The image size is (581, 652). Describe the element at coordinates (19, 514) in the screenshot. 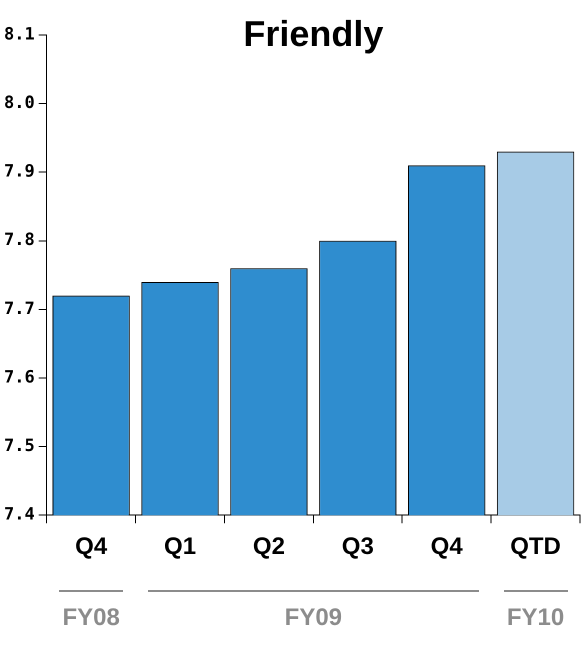

I see `y-tick-label: 7.4` at that location.